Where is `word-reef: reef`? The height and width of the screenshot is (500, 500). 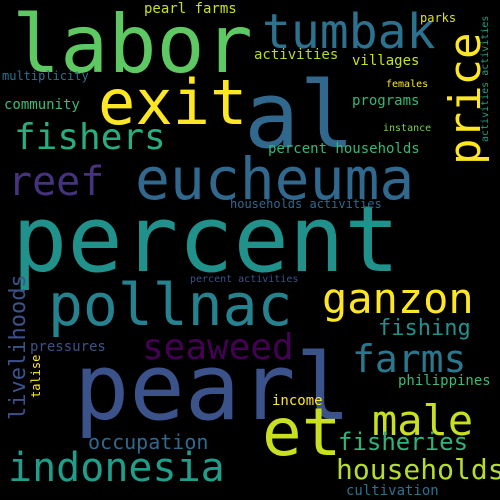 word-reef: reef is located at coordinates (56, 182).